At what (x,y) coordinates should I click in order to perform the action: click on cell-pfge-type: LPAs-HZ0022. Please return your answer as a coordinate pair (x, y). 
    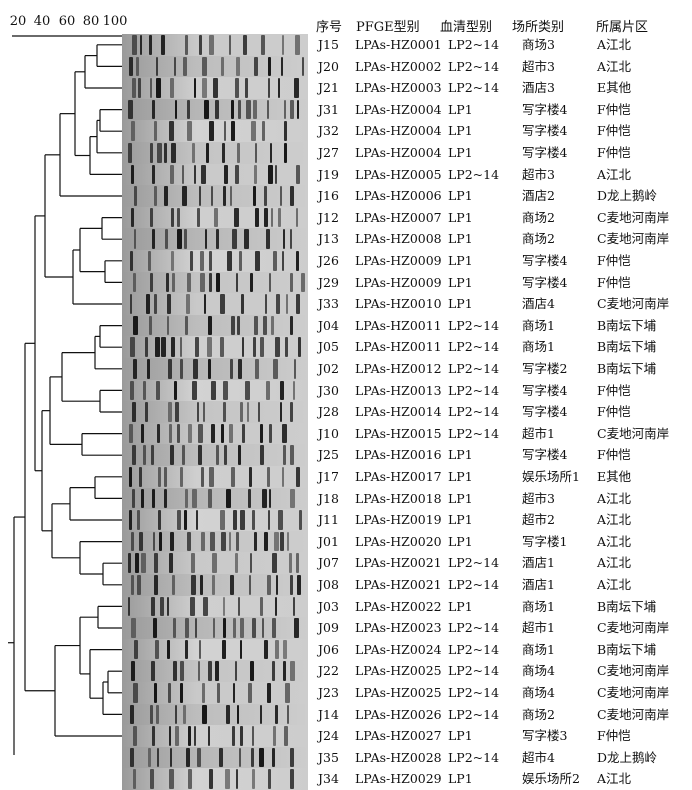
    Looking at the image, I should click on (398, 606).